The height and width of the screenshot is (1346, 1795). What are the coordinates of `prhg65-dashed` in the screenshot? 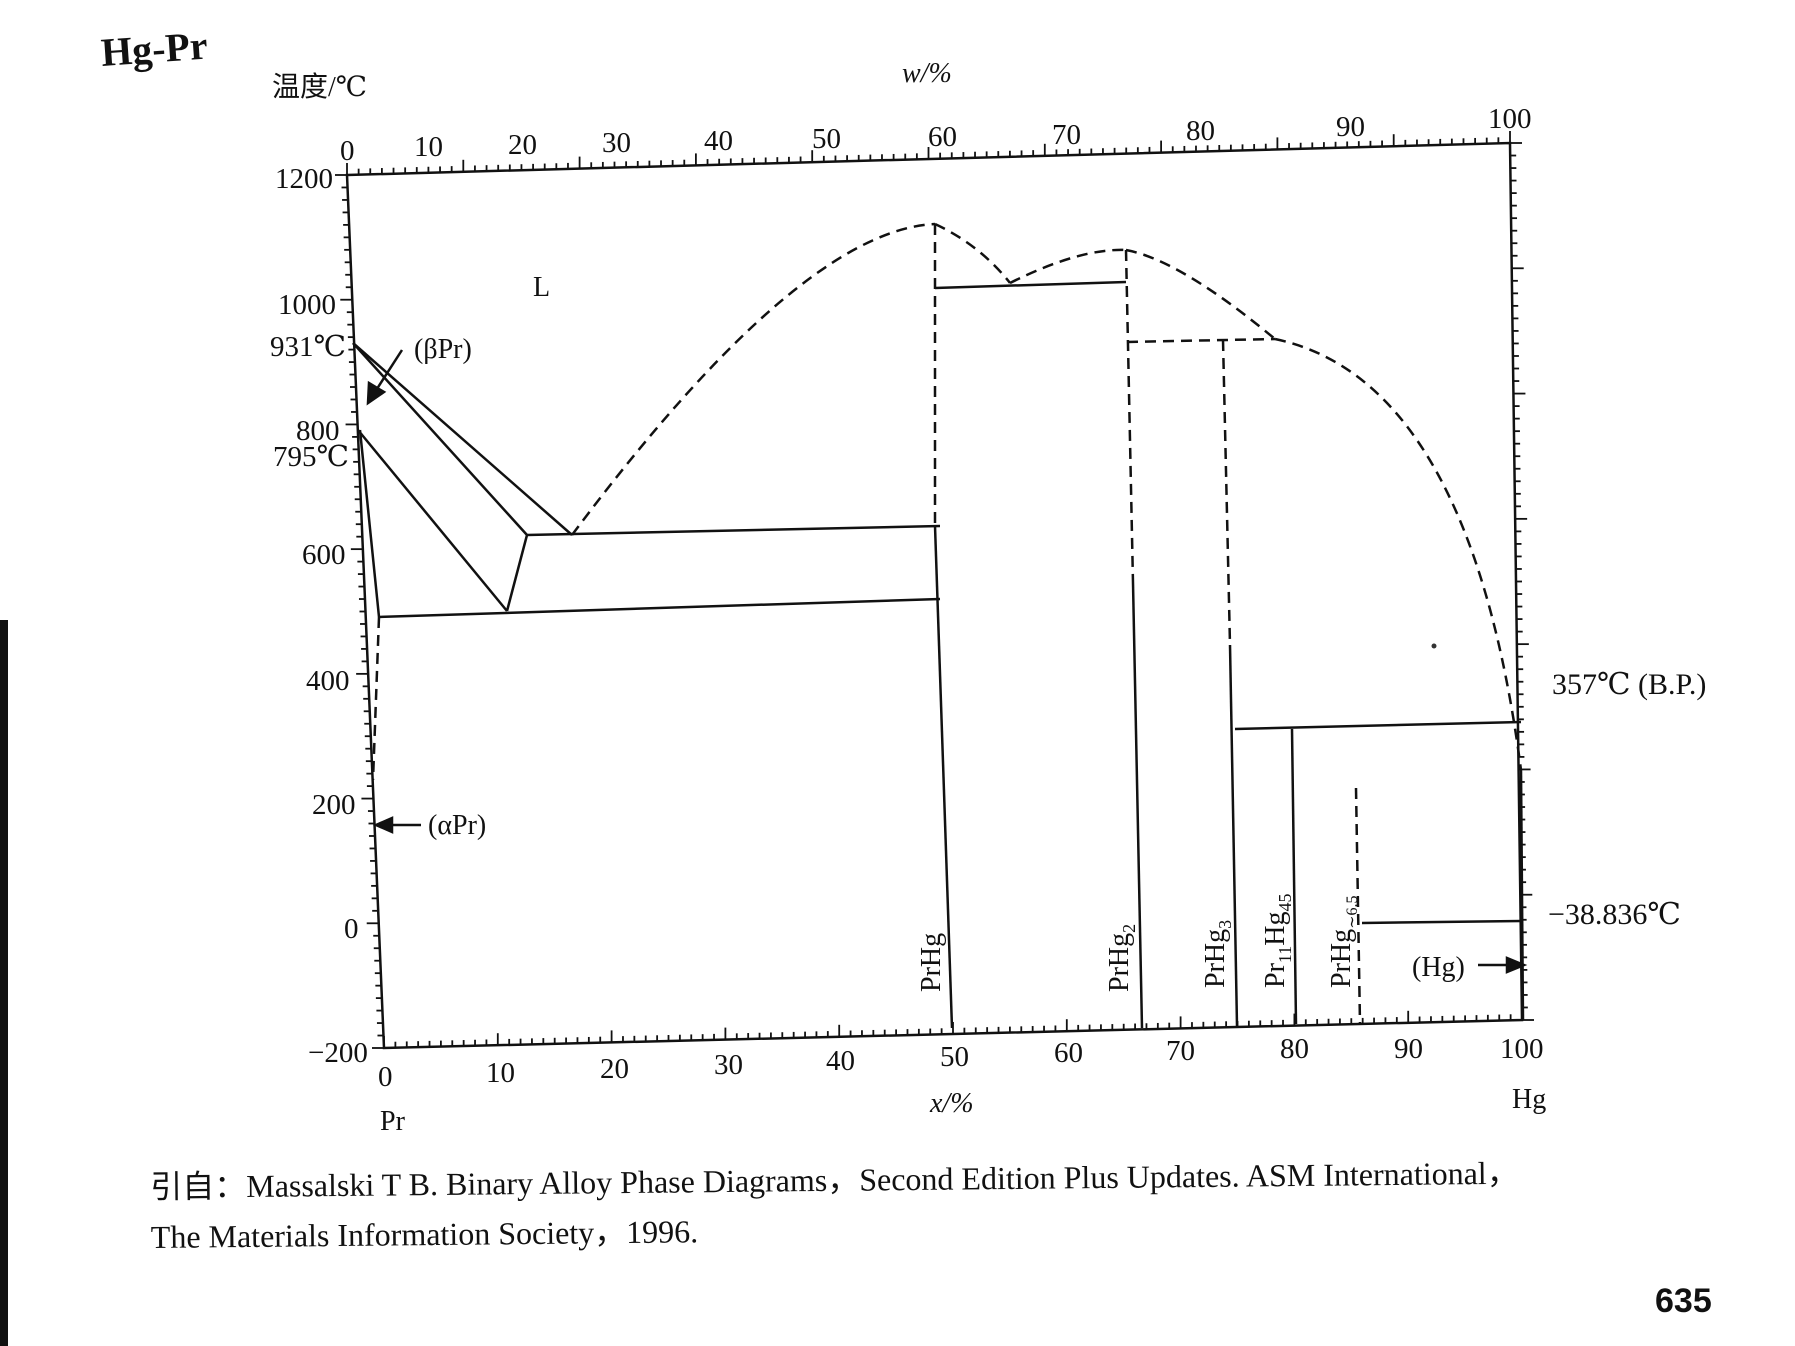 It's located at (1358, 906).